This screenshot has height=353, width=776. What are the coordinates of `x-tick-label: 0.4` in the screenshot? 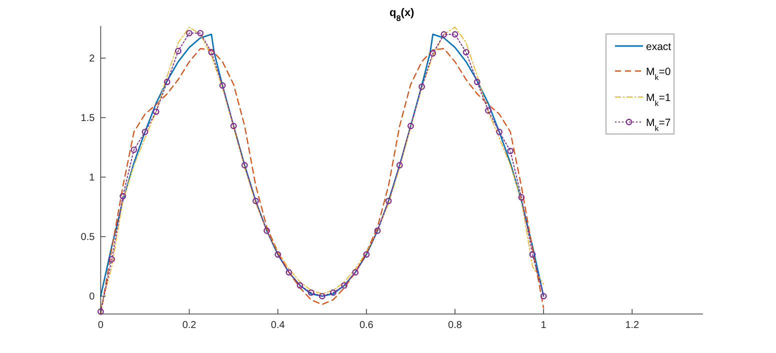 It's located at (278, 325).